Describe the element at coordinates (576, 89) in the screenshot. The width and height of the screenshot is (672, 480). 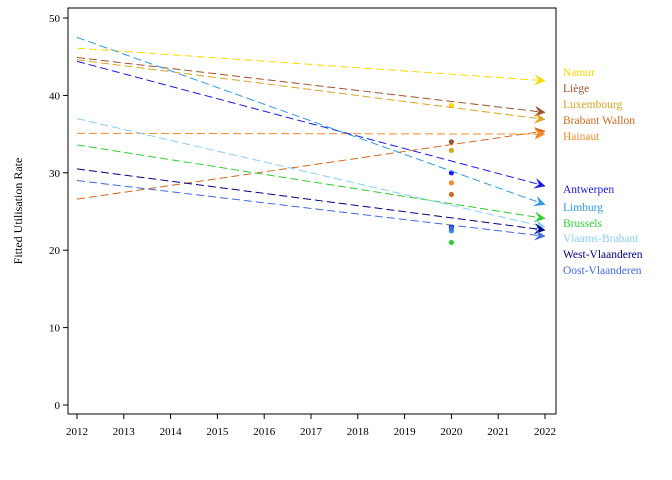
I see `legend-label-li-ge: Liège` at that location.